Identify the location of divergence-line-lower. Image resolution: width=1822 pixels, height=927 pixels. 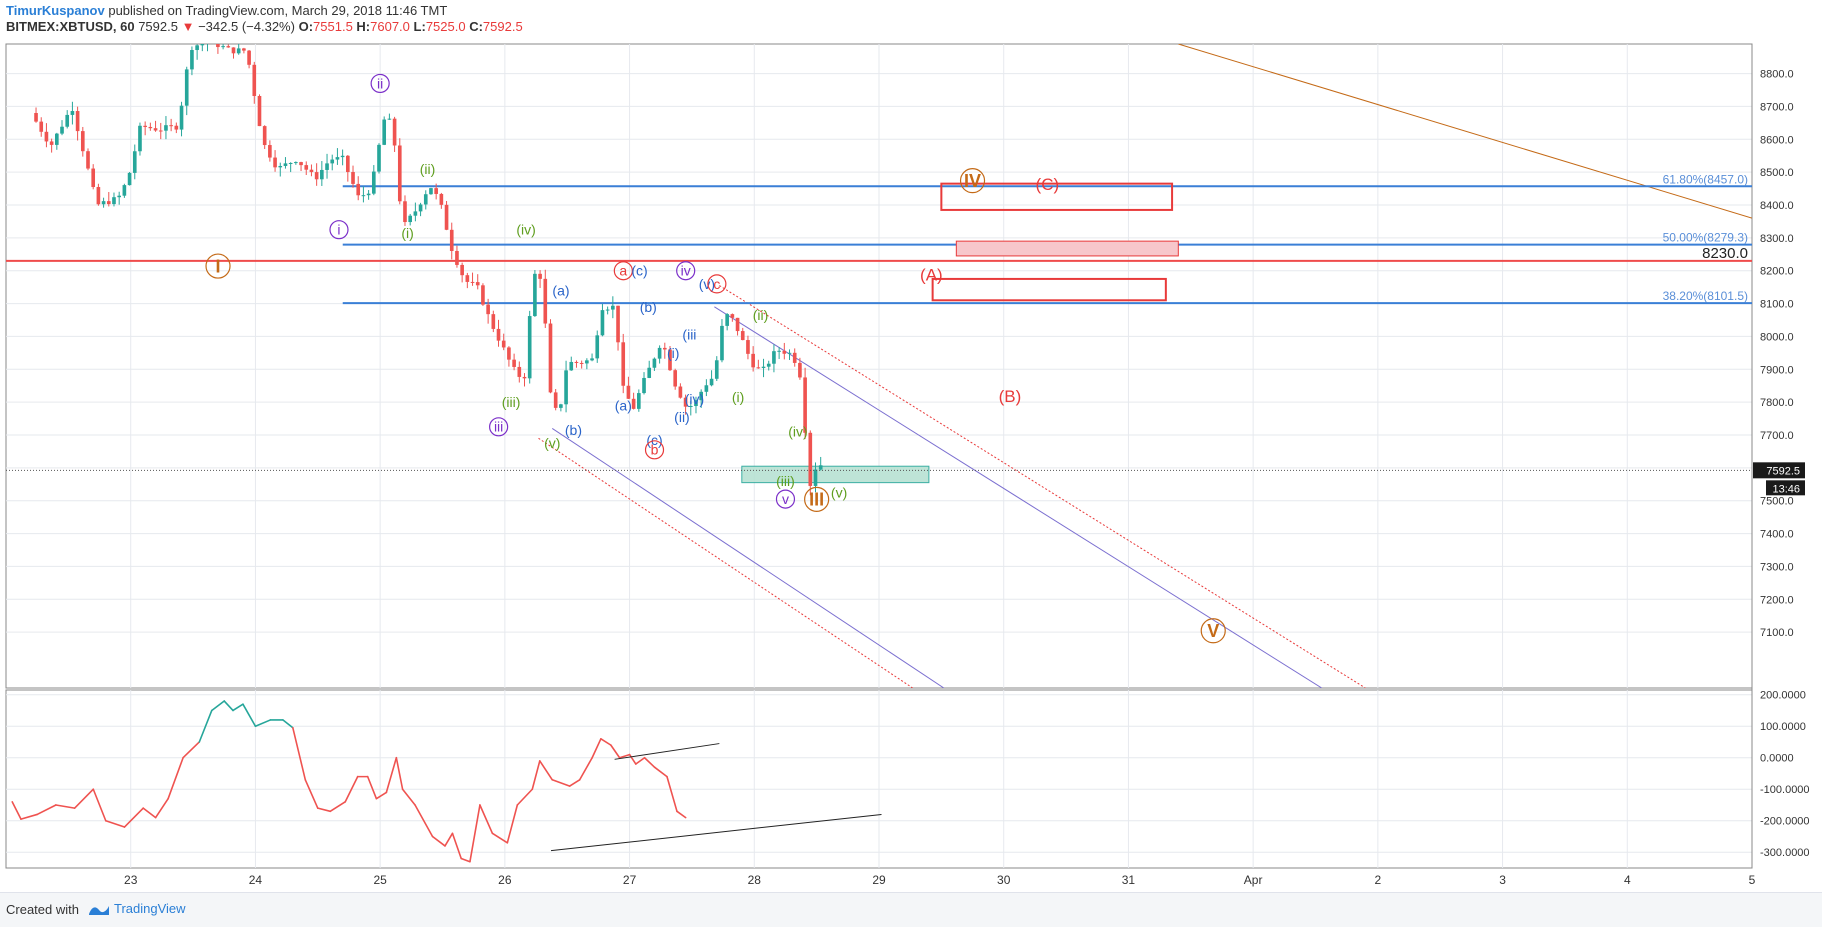
(716, 832).